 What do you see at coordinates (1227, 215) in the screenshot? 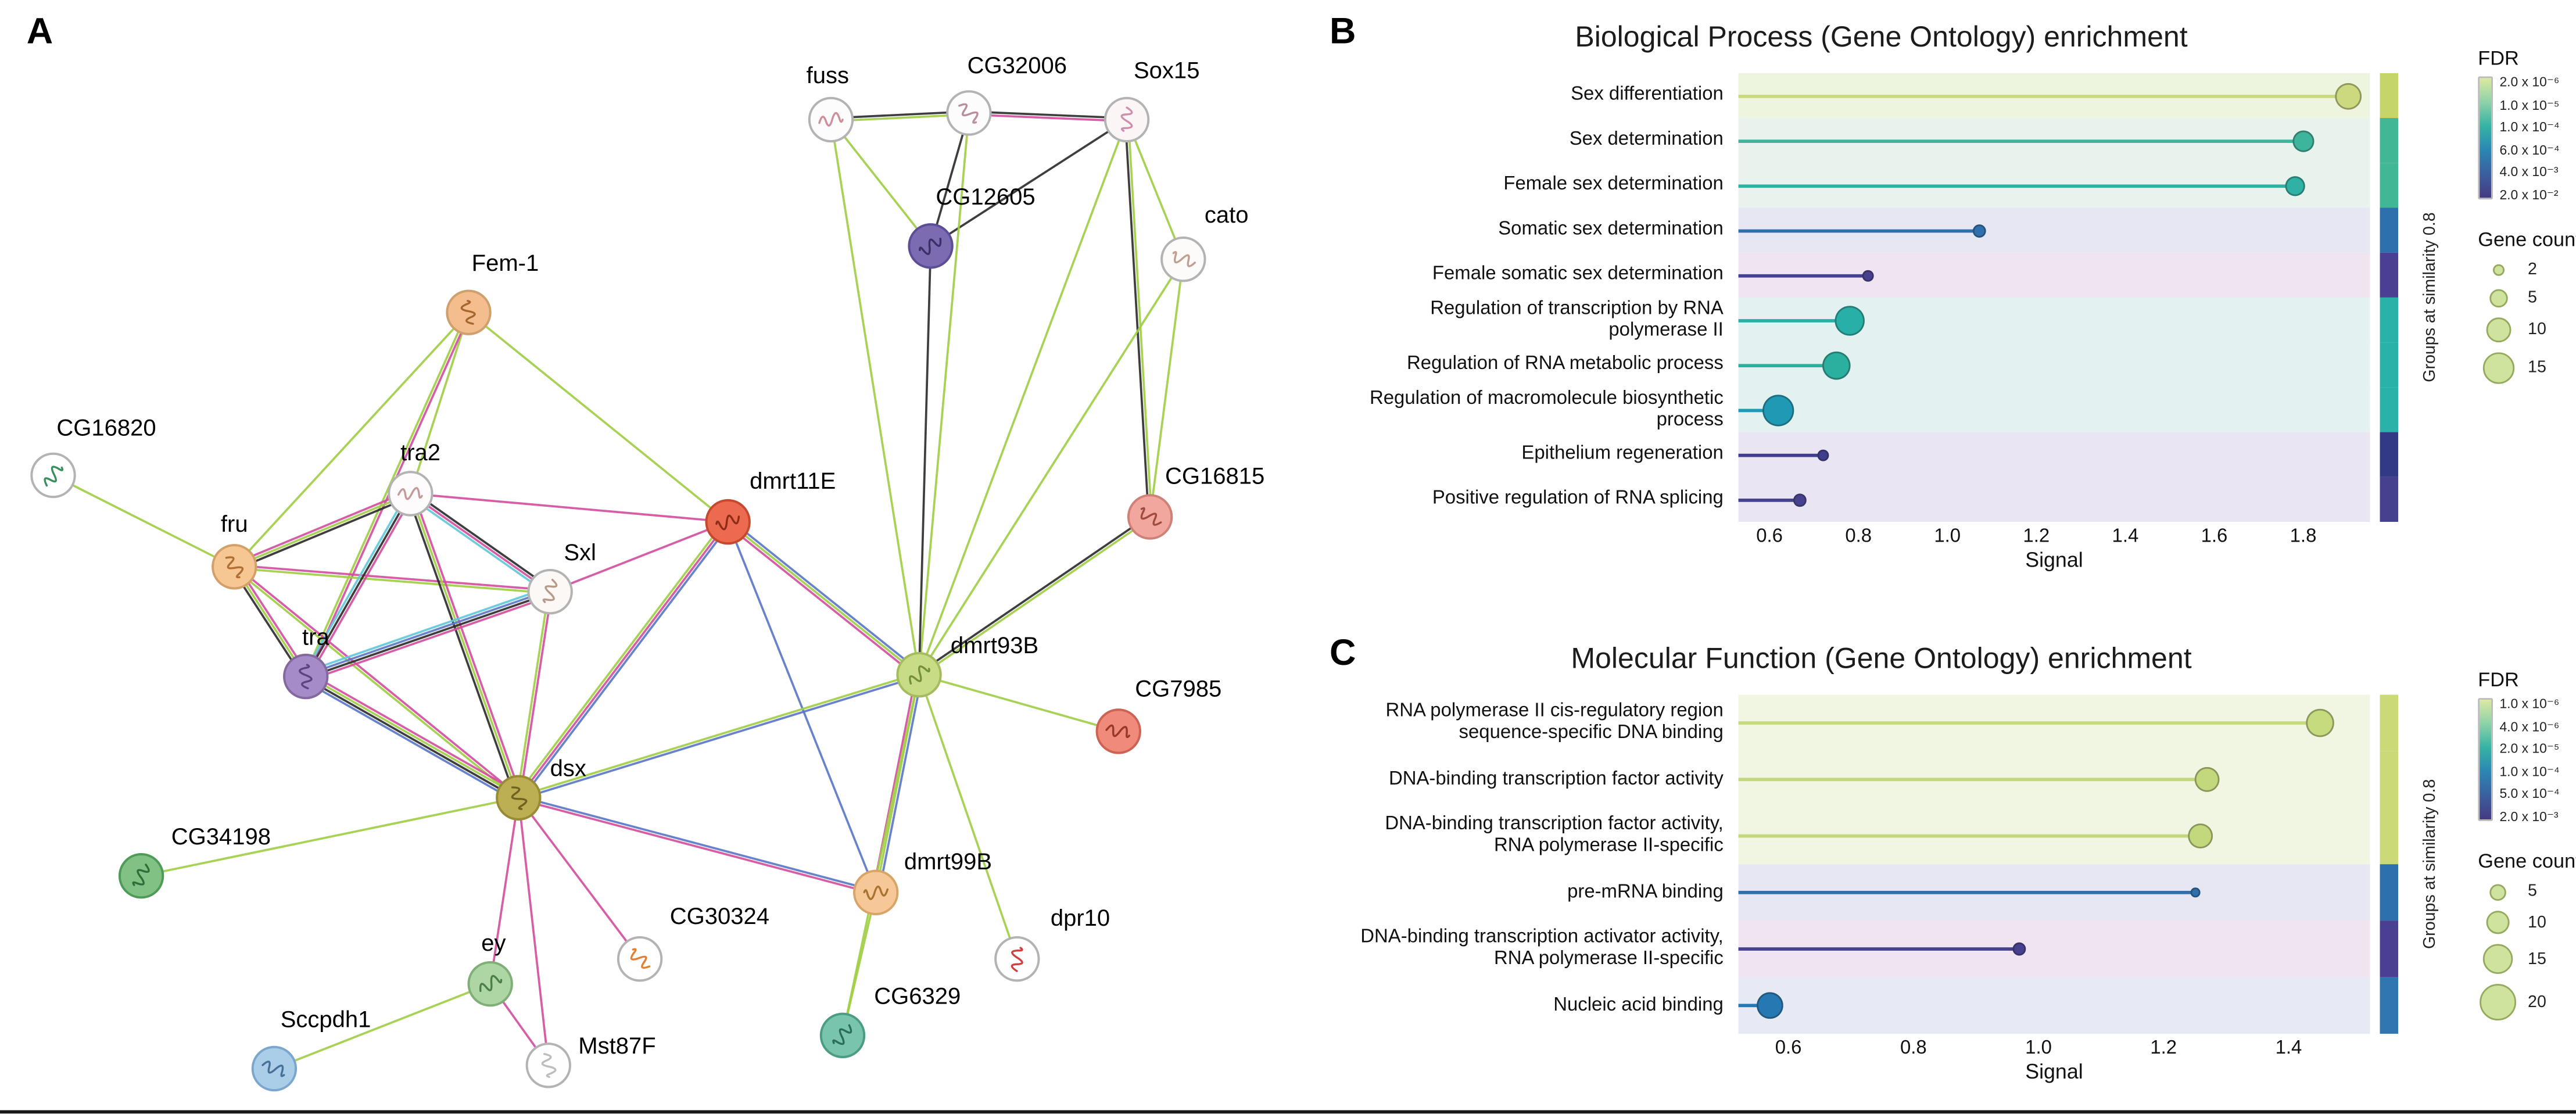
I see `node-label: cato` at bounding box center [1227, 215].